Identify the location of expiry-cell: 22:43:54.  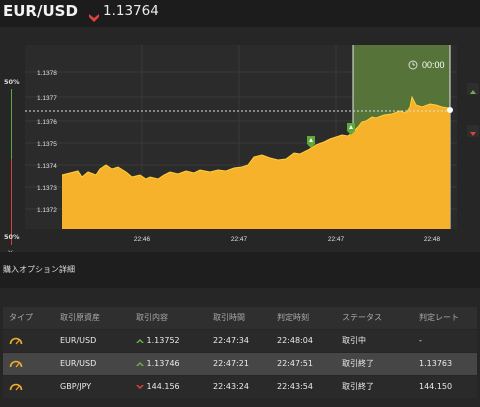
(295, 386).